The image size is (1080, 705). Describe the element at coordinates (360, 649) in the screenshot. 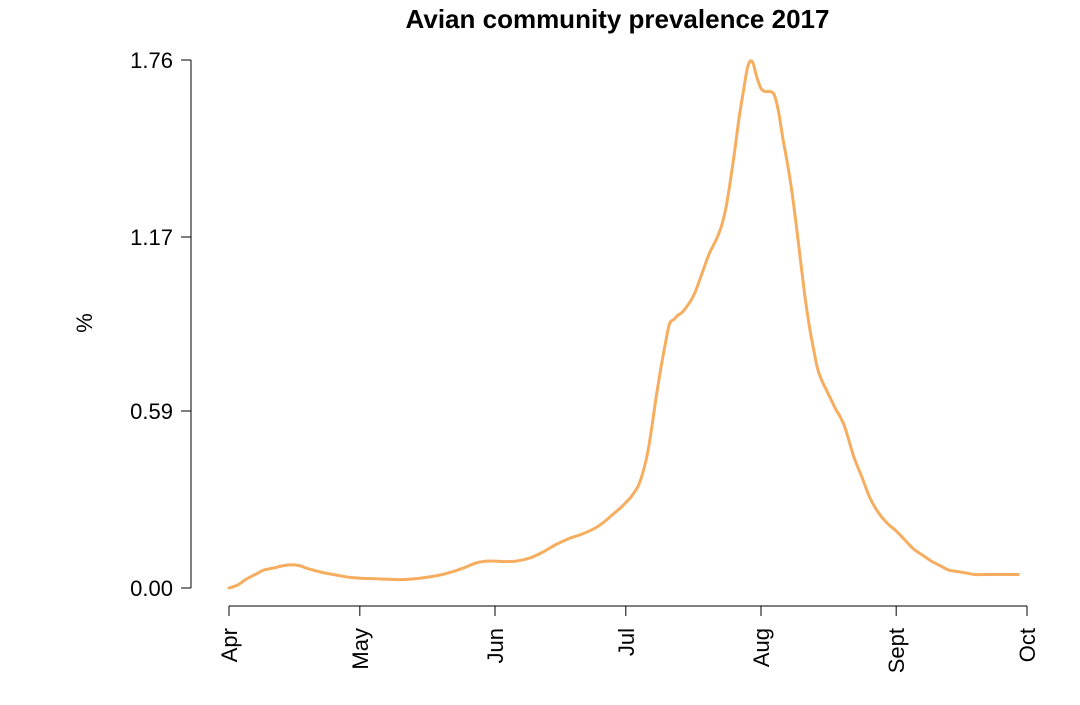

I see `x-tick-label: May` at that location.